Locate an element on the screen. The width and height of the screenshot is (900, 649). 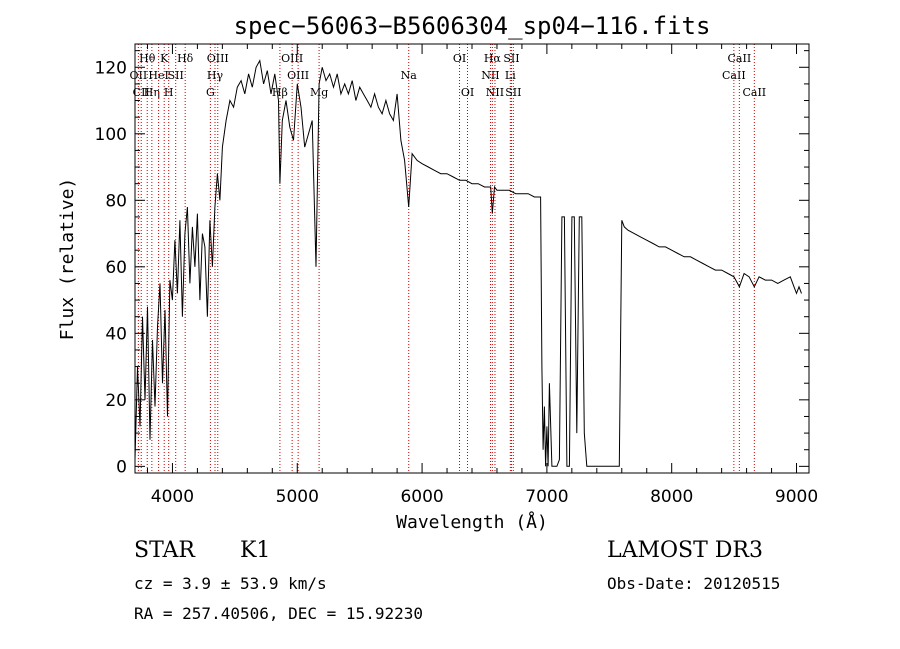
line-label-3: Hη is located at coordinates (152, 92).